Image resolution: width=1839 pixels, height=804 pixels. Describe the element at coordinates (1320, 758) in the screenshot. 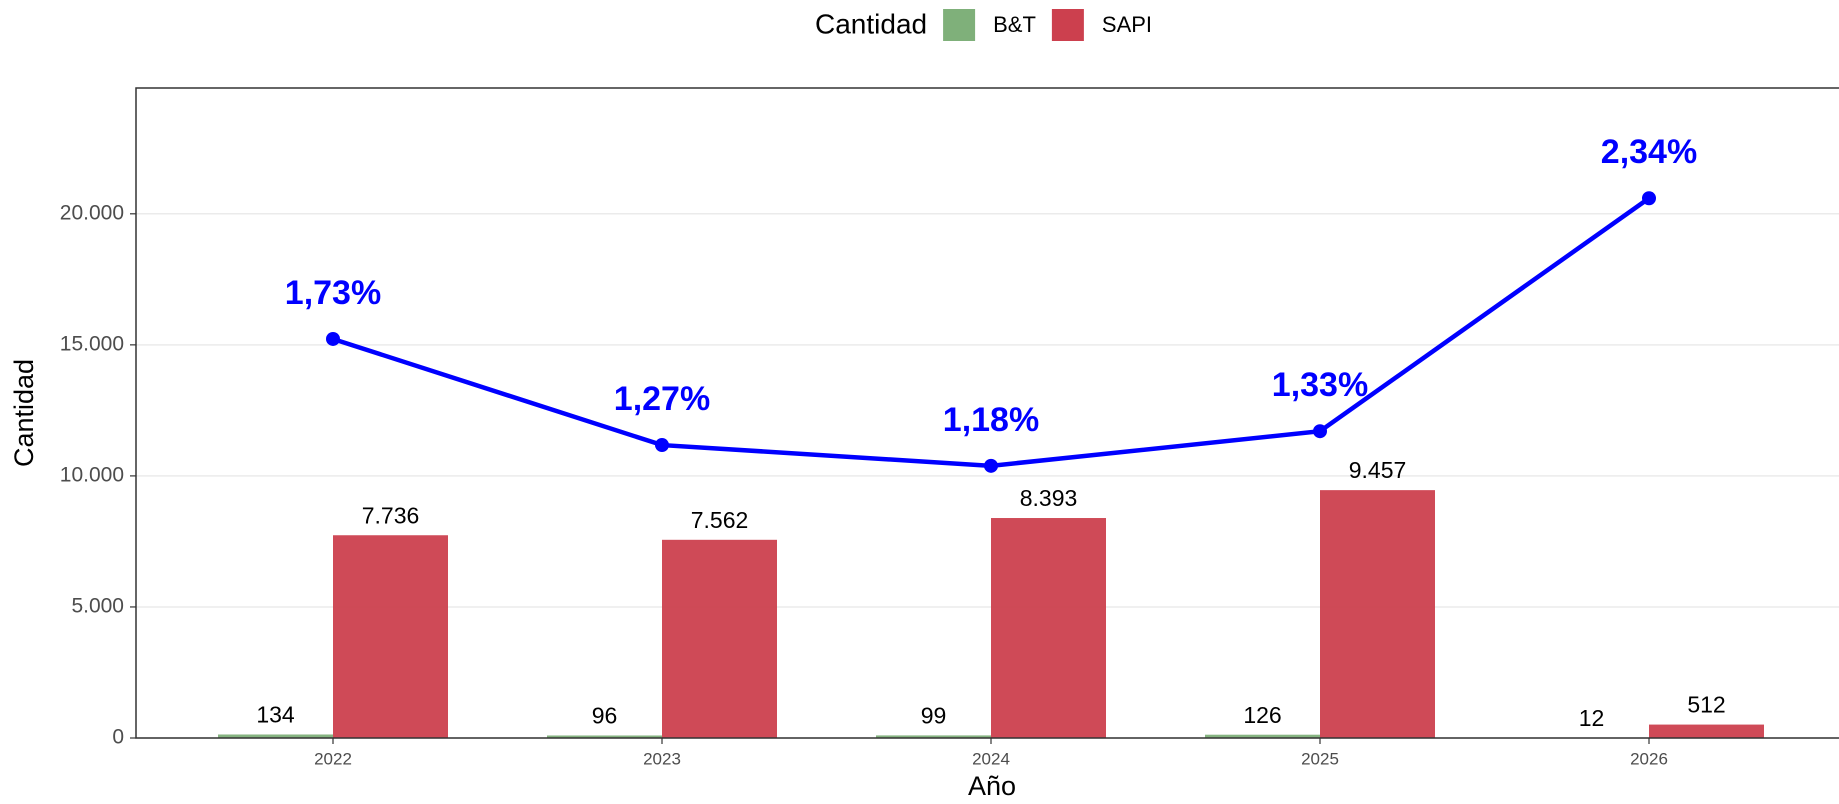

I see `x-tick-label: 2025` at that location.